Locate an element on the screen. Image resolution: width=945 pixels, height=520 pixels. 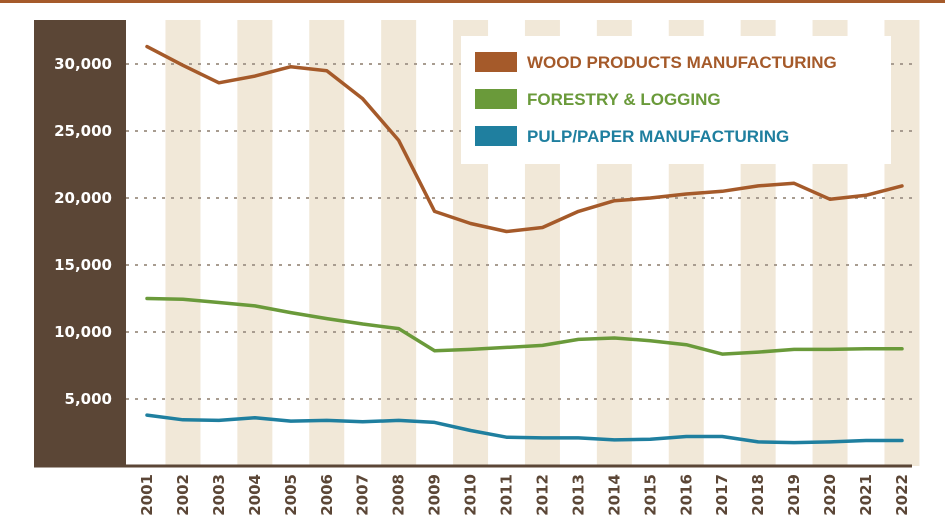
x-tick-label: 2004 is located at coordinates (255, 495).